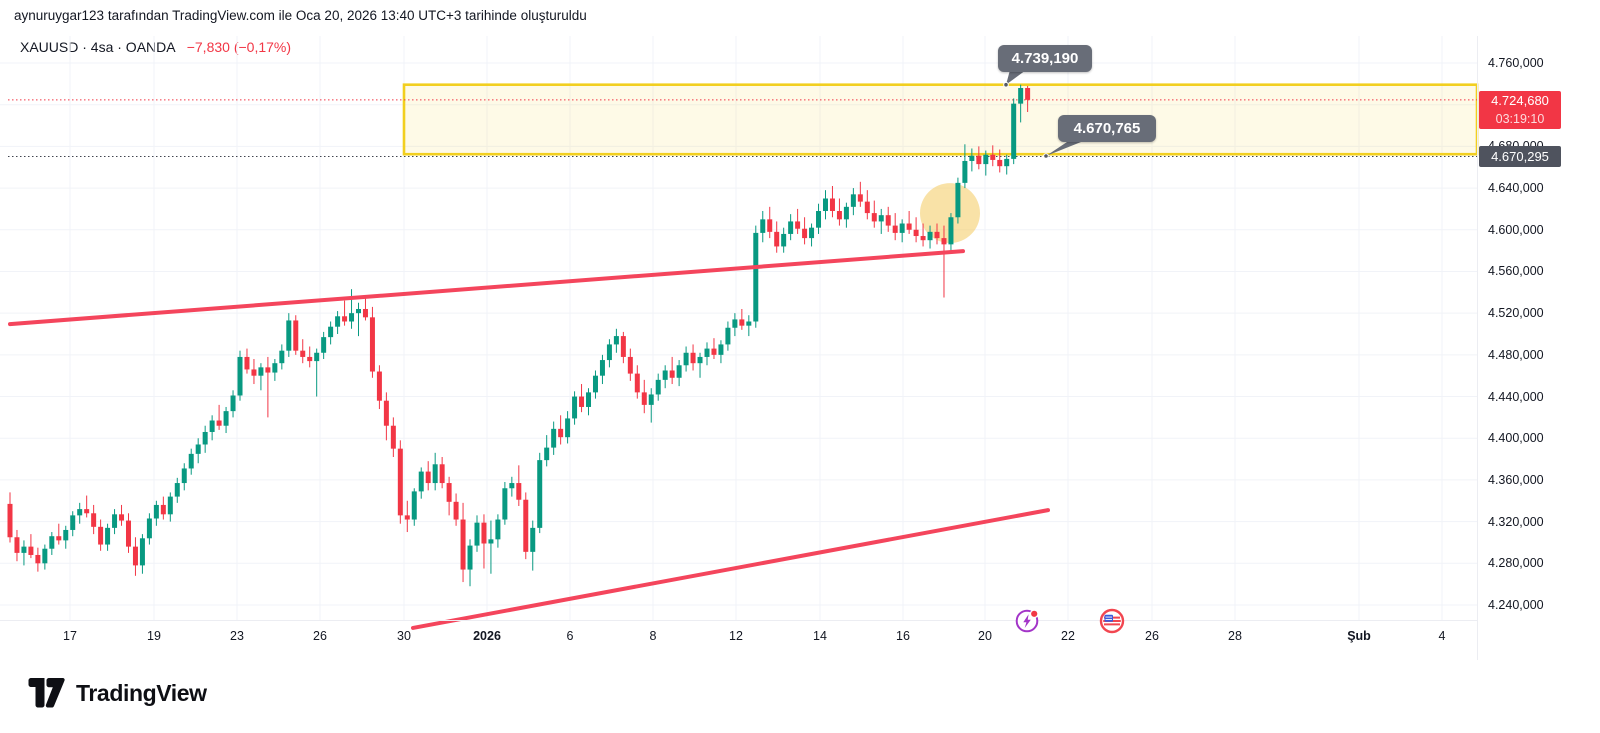  I want to click on price-axis-label: 4.520,000, so click(1516, 313).